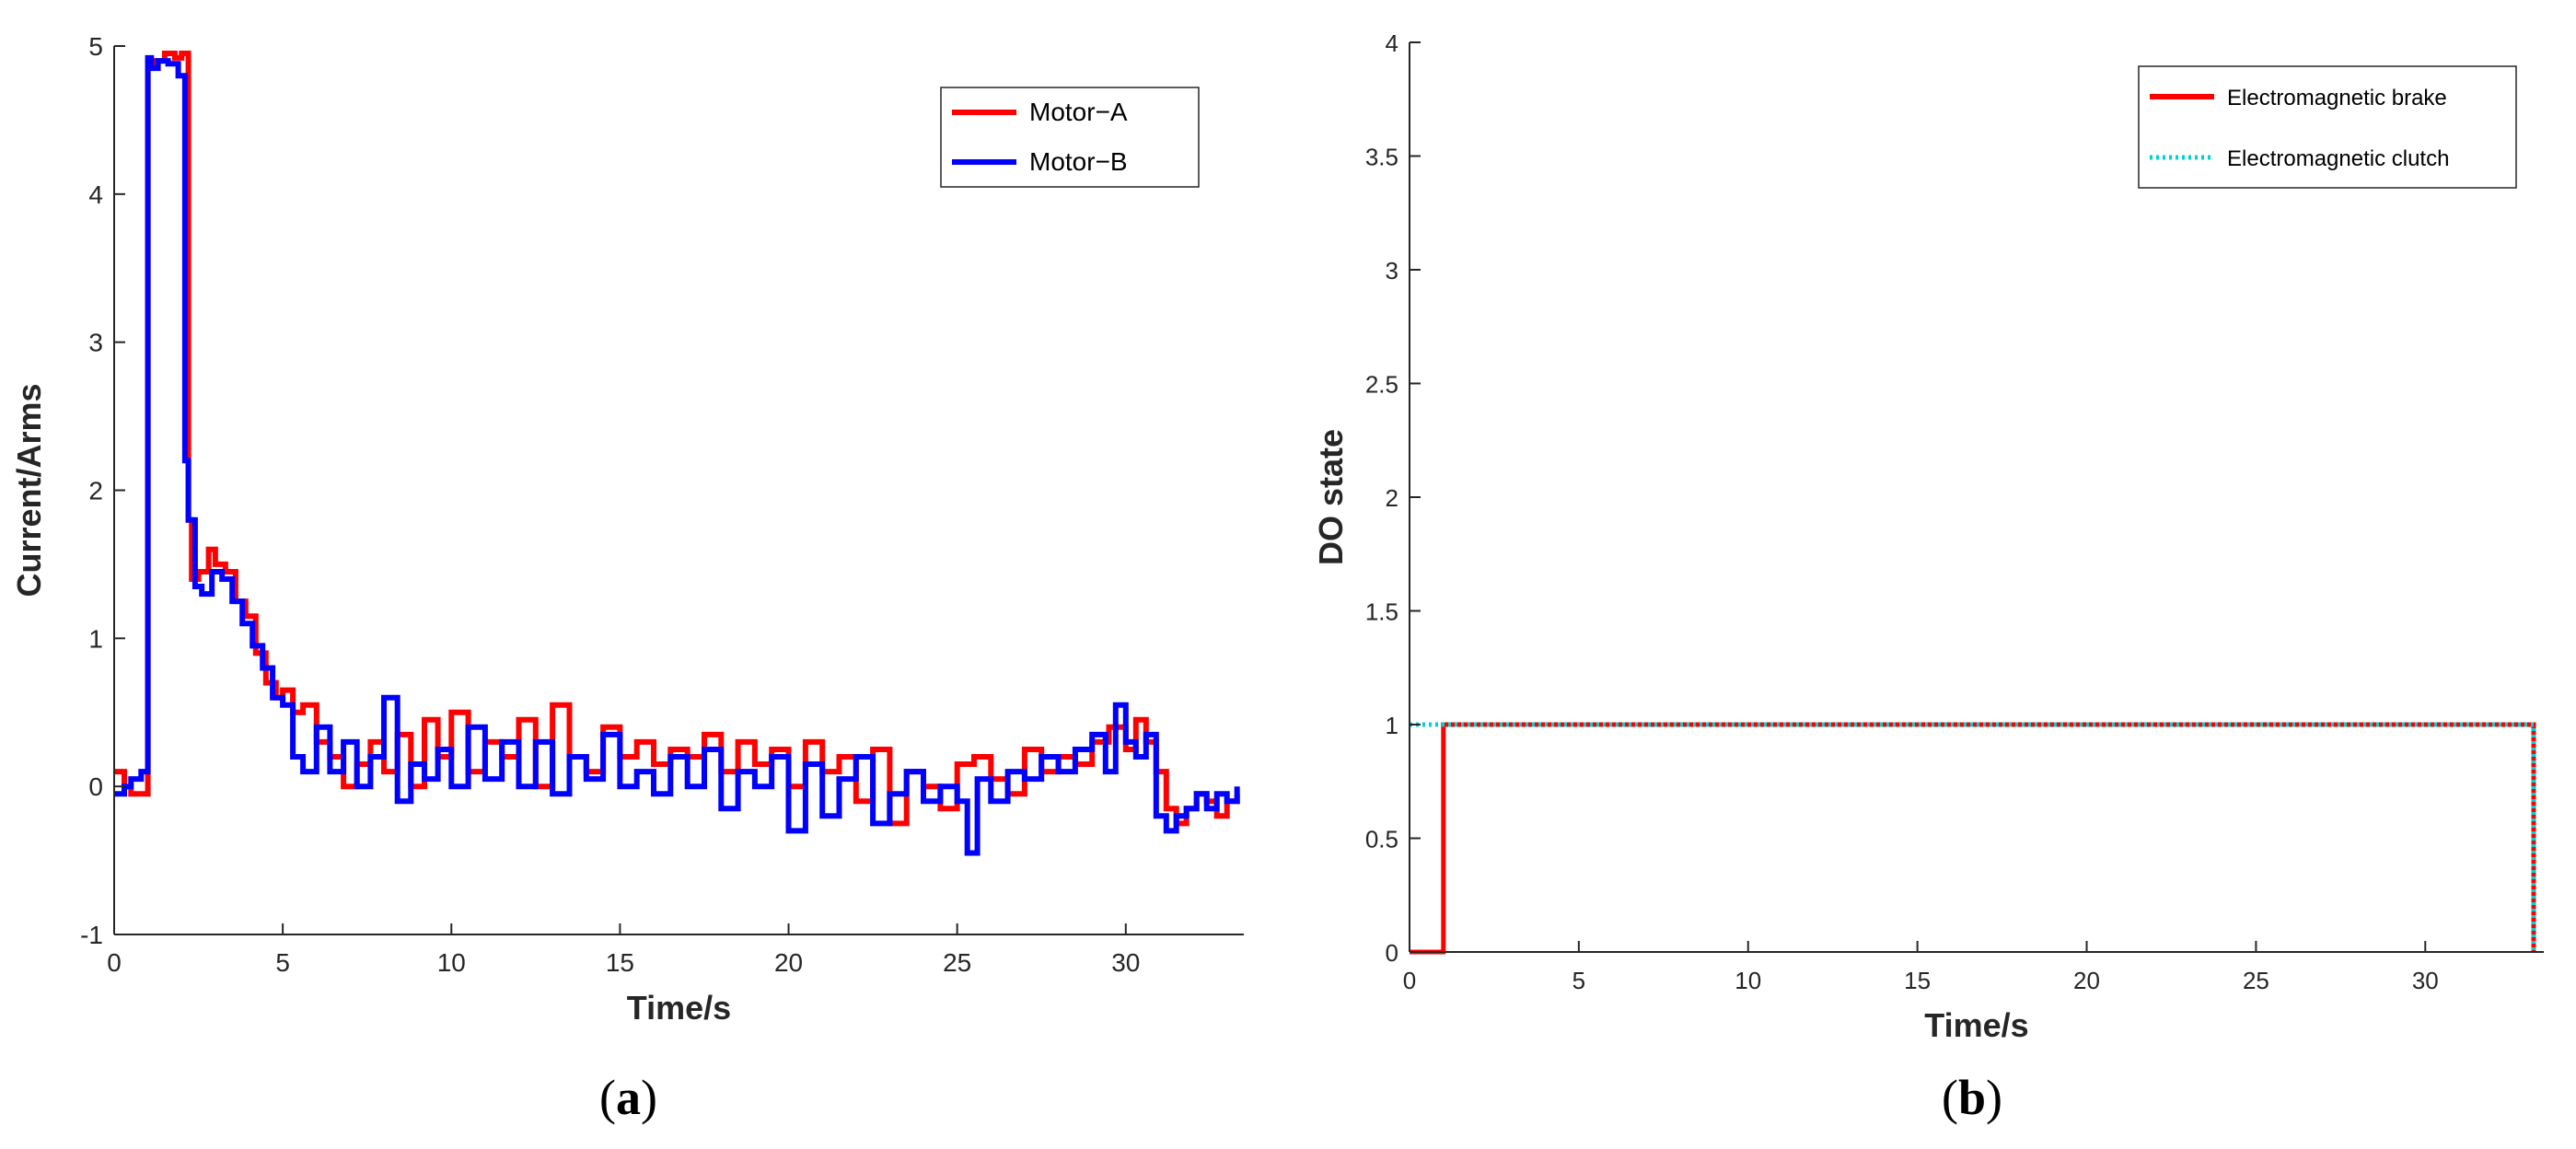 The width and height of the screenshot is (2576, 1149). I want to click on y-tick-label: 0.5, so click(1381, 840).